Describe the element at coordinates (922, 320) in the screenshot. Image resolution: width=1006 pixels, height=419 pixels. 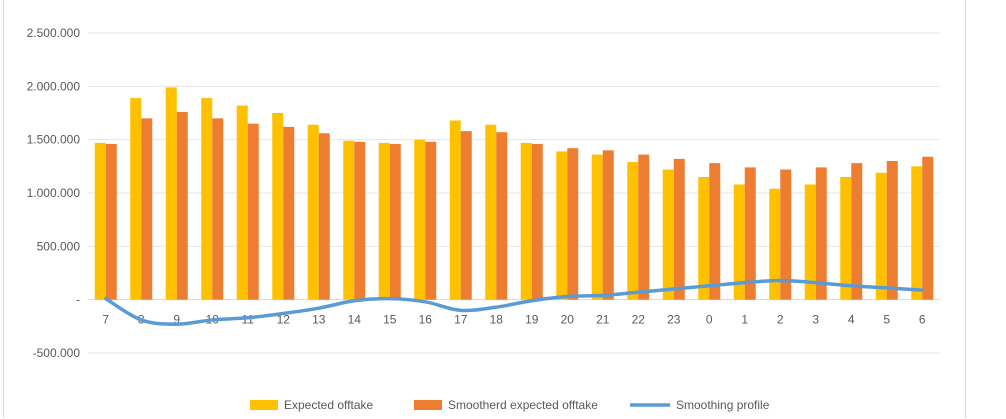
I see `x-tick-label: 6` at that location.